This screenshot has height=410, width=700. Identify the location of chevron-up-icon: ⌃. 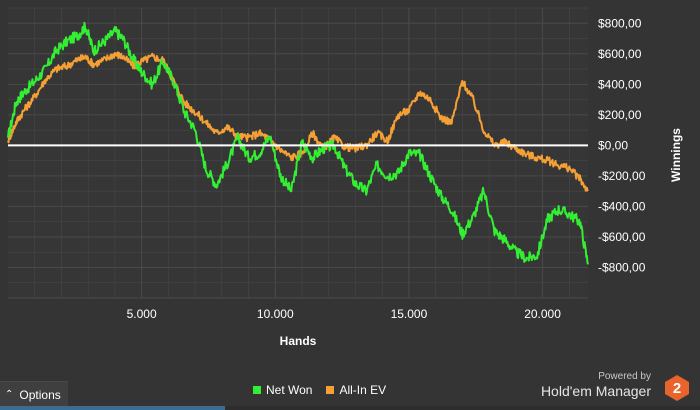
(9, 394).